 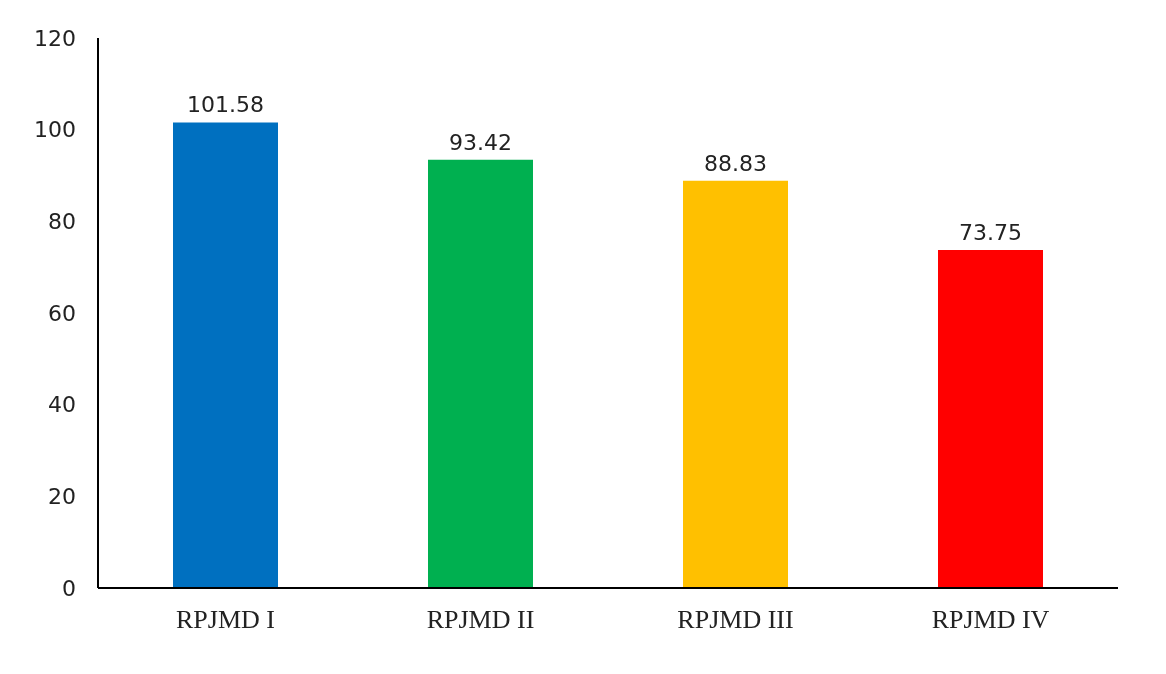 What do you see at coordinates (735, 163) in the screenshot?
I see `data-label: 88.83` at bounding box center [735, 163].